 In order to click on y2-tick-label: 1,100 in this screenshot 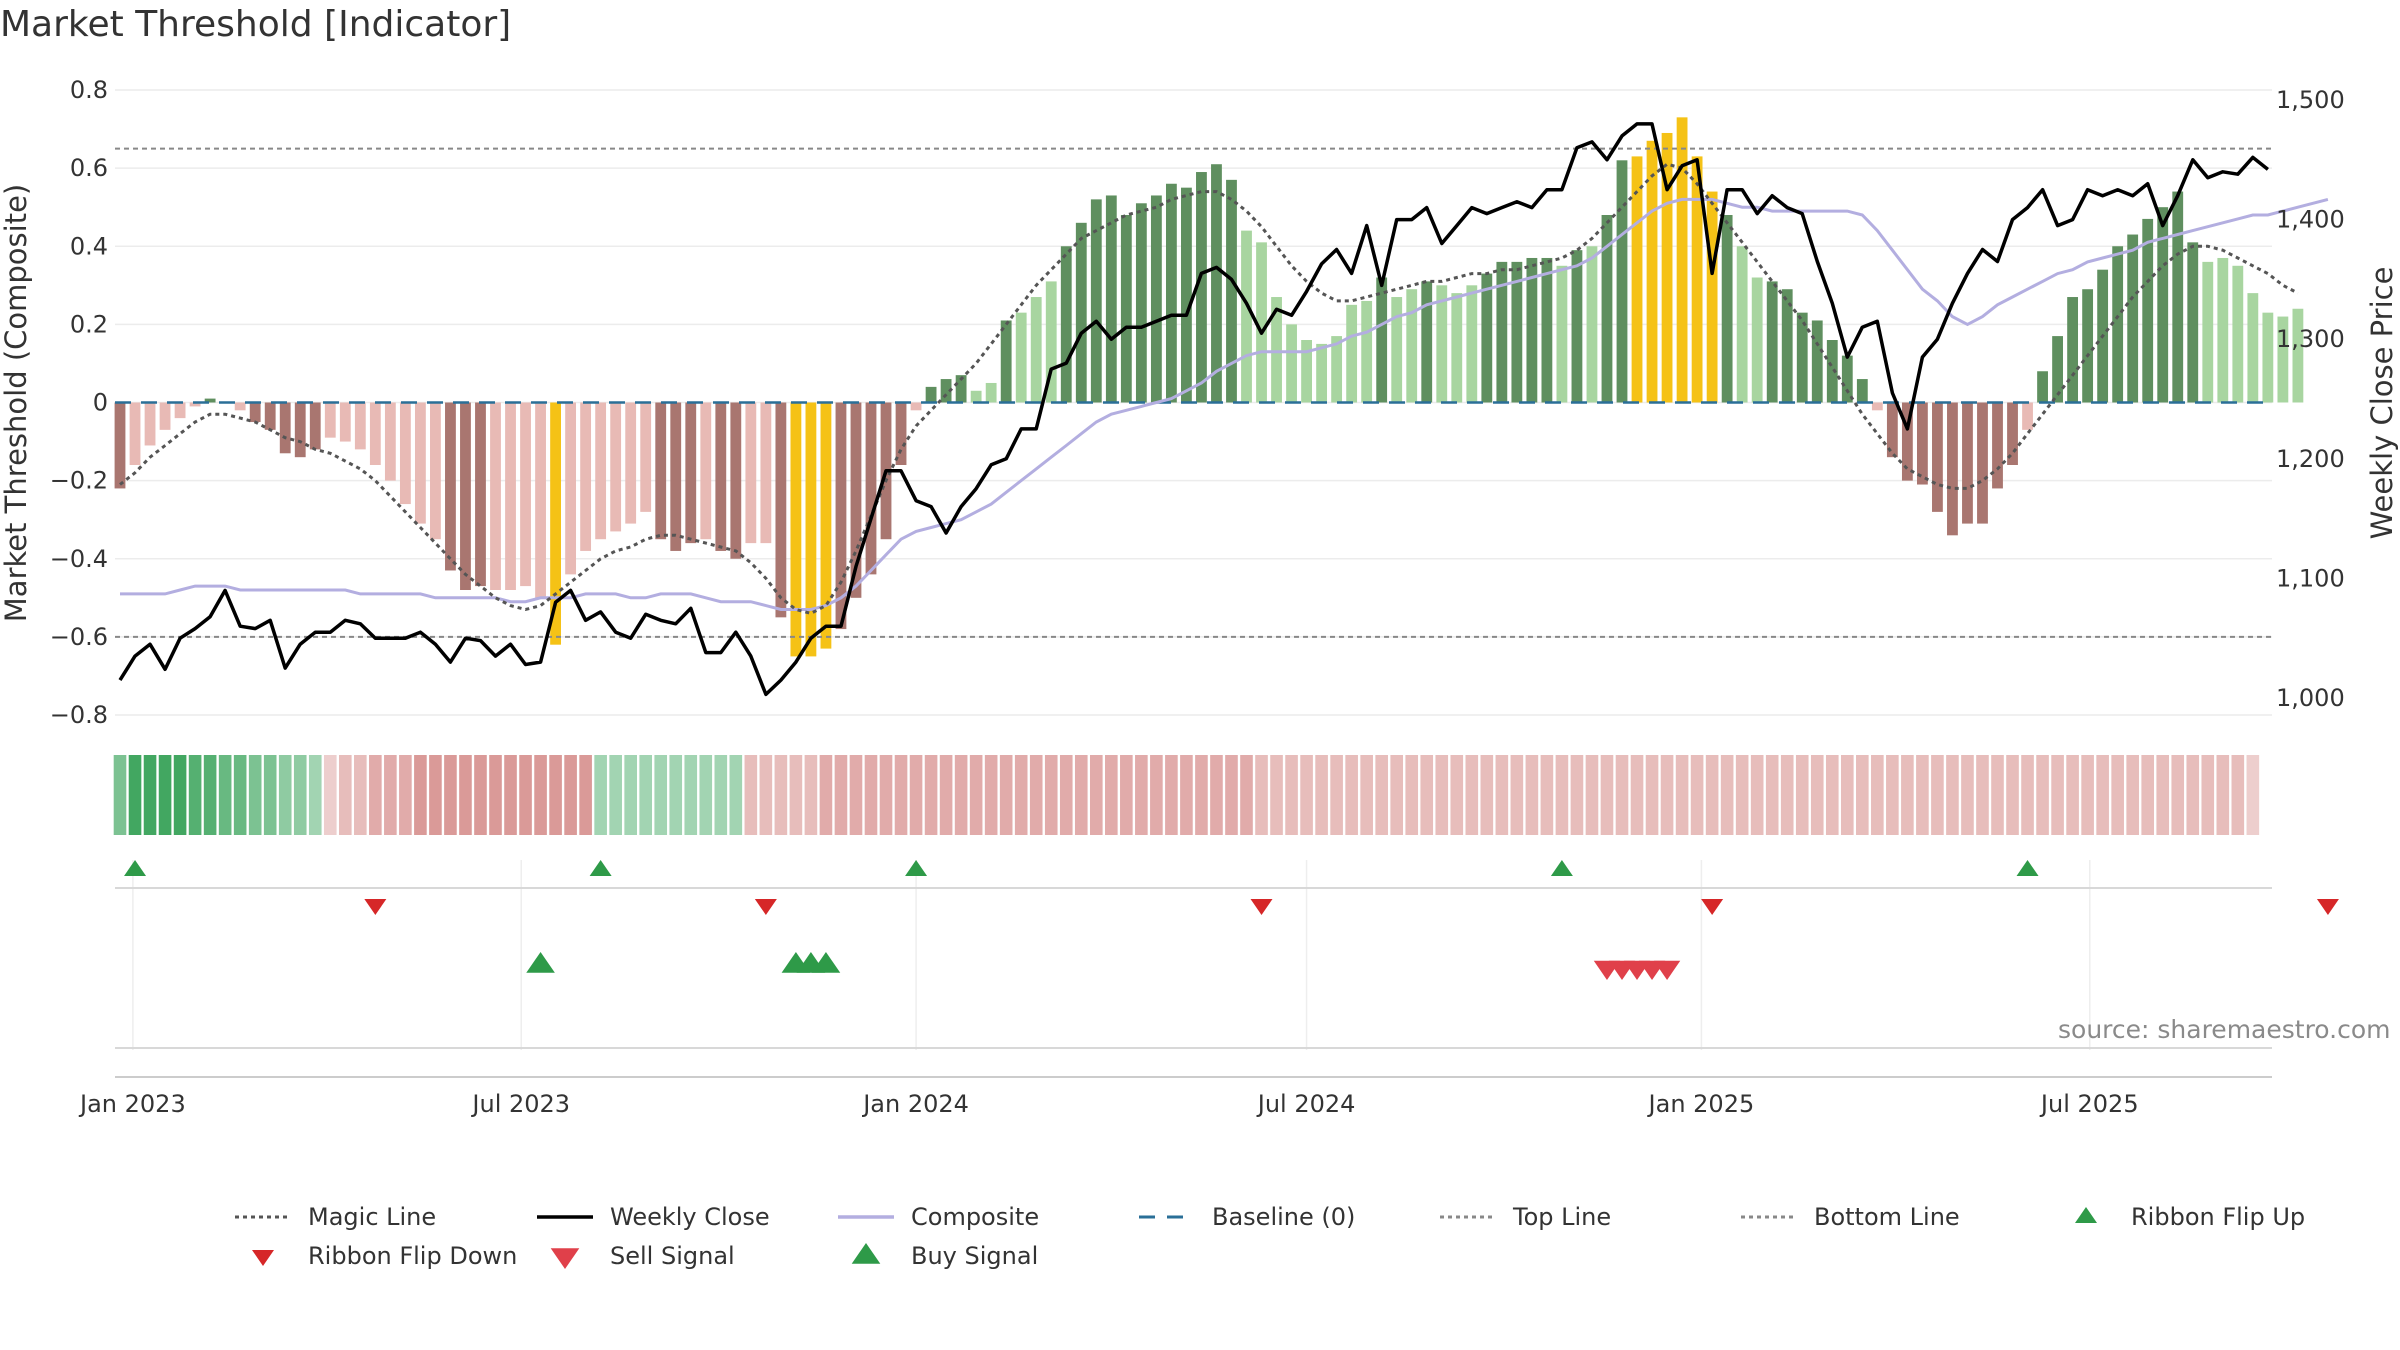, I will do `click(2310, 578)`.